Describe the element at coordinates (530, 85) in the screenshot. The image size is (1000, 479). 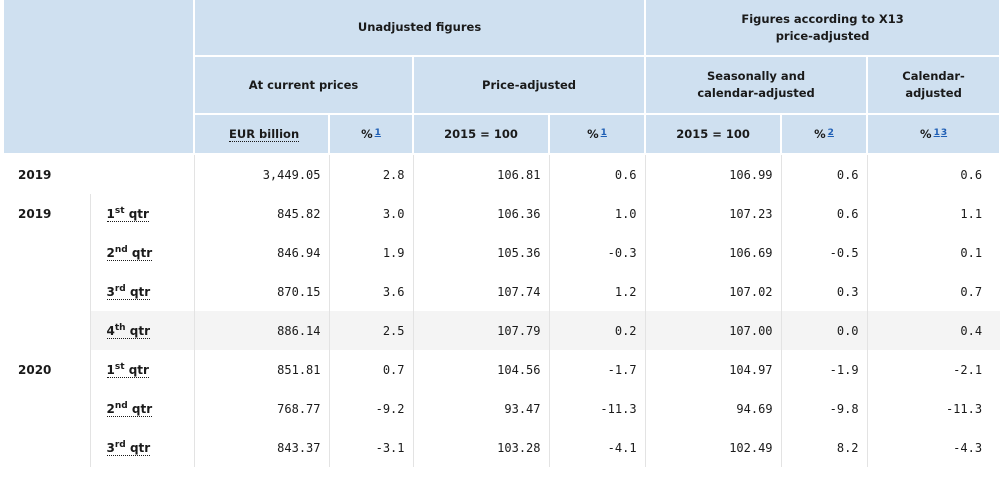
I see `header-price-adjusted: Price-adjusted` at that location.